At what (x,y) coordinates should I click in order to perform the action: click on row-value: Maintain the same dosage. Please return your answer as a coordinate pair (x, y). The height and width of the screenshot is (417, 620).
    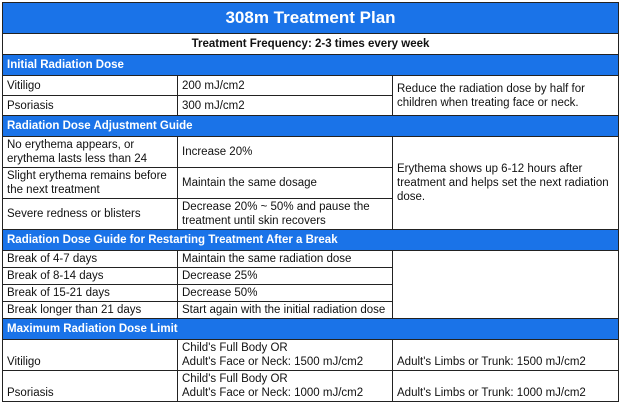
    Looking at the image, I should click on (285, 183).